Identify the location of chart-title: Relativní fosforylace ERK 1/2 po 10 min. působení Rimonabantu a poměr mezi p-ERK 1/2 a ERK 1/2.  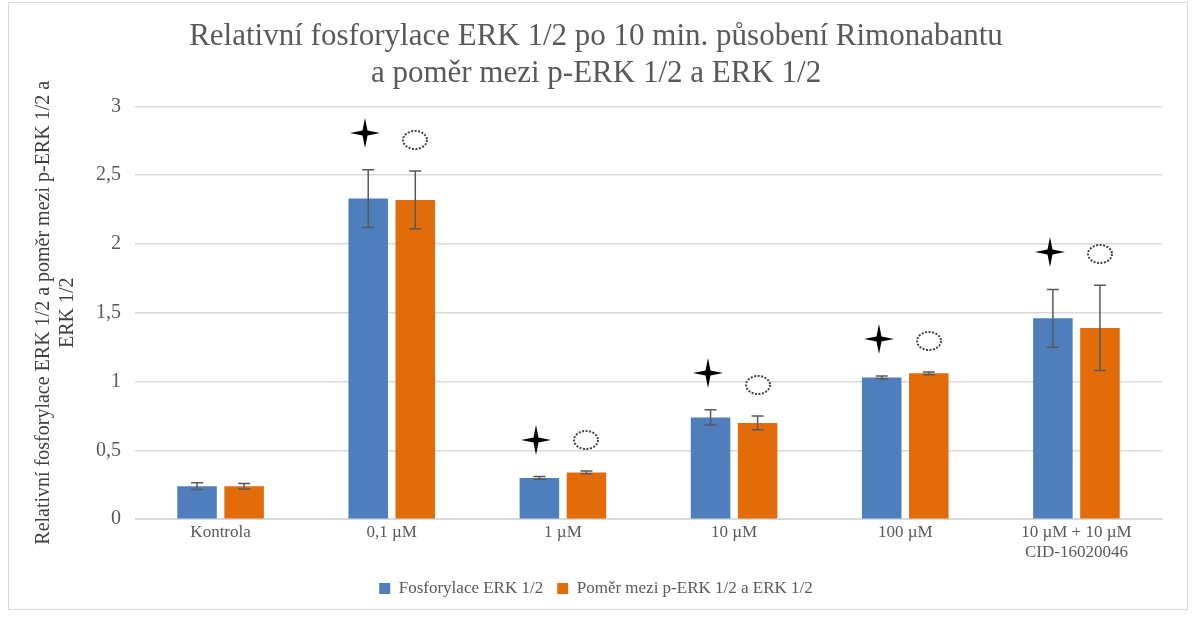
(596, 52).